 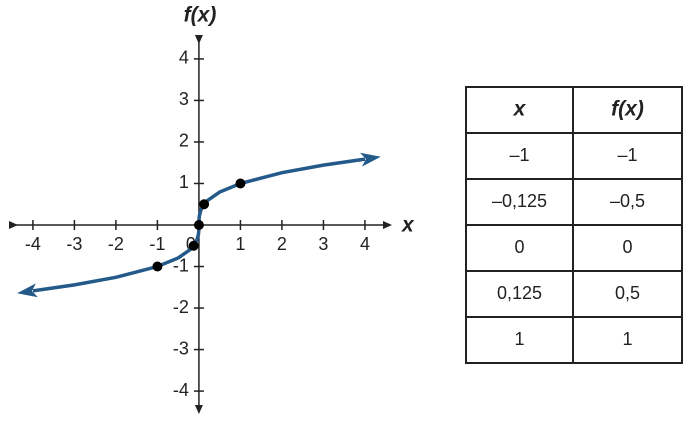 What do you see at coordinates (627, 293) in the screenshot?
I see `table-cell: 0,5` at bounding box center [627, 293].